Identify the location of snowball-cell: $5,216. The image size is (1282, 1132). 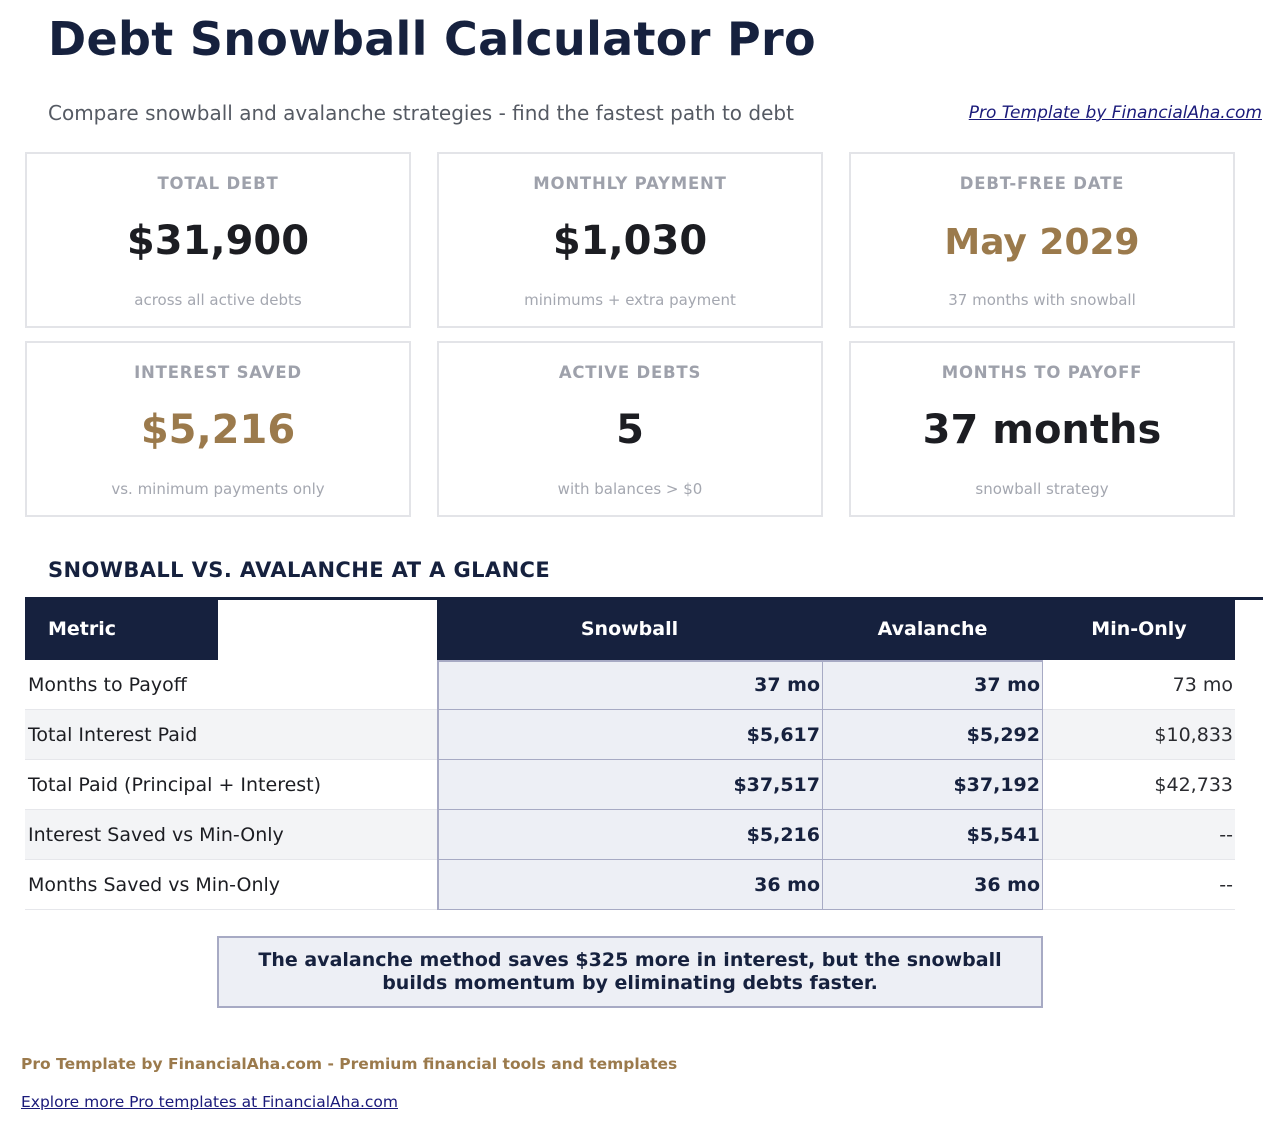
(629, 835).